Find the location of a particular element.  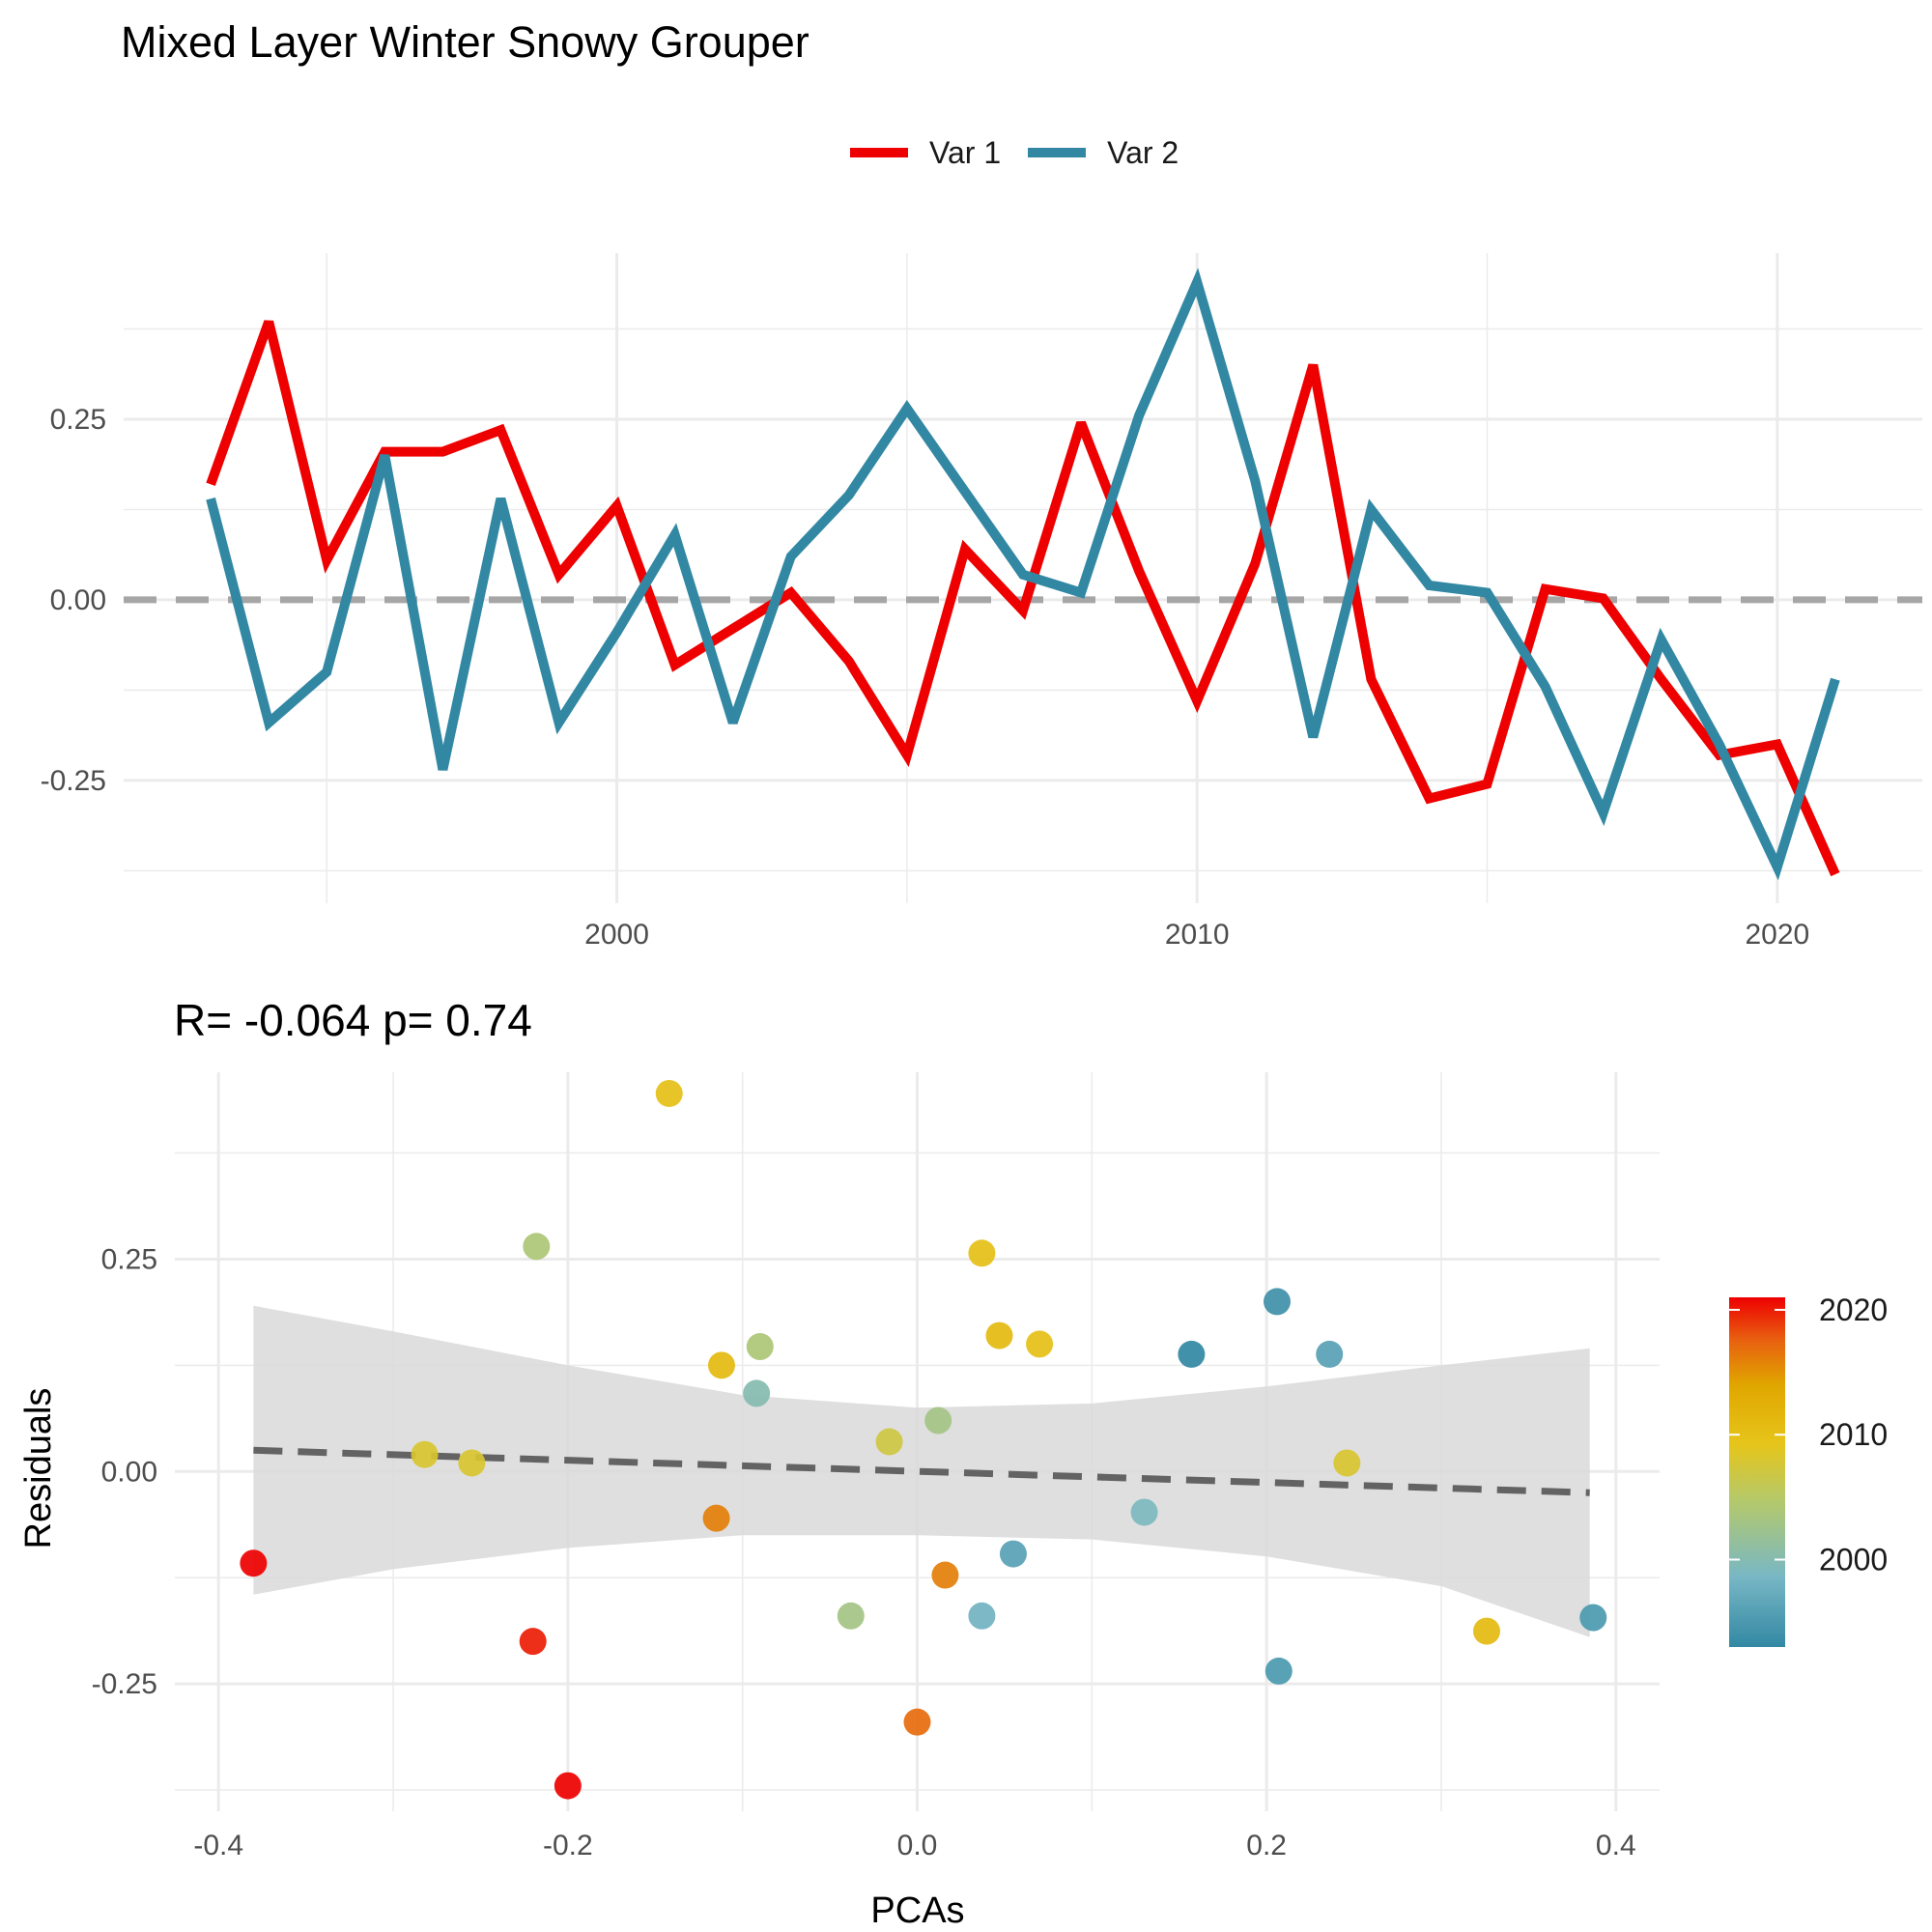

colorbar-gradient is located at coordinates (1757, 1472).